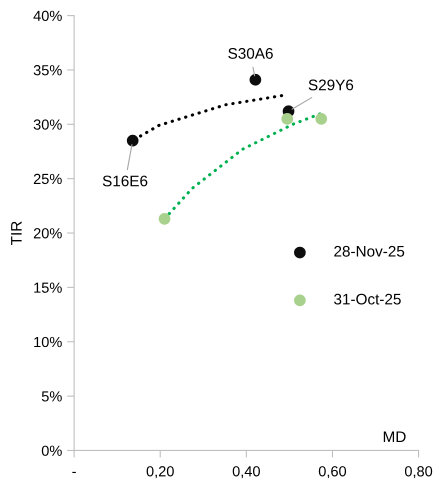 The height and width of the screenshot is (487, 436). Describe the element at coordinates (160, 472) in the screenshot. I see `x-tick-label: 0,20` at that location.